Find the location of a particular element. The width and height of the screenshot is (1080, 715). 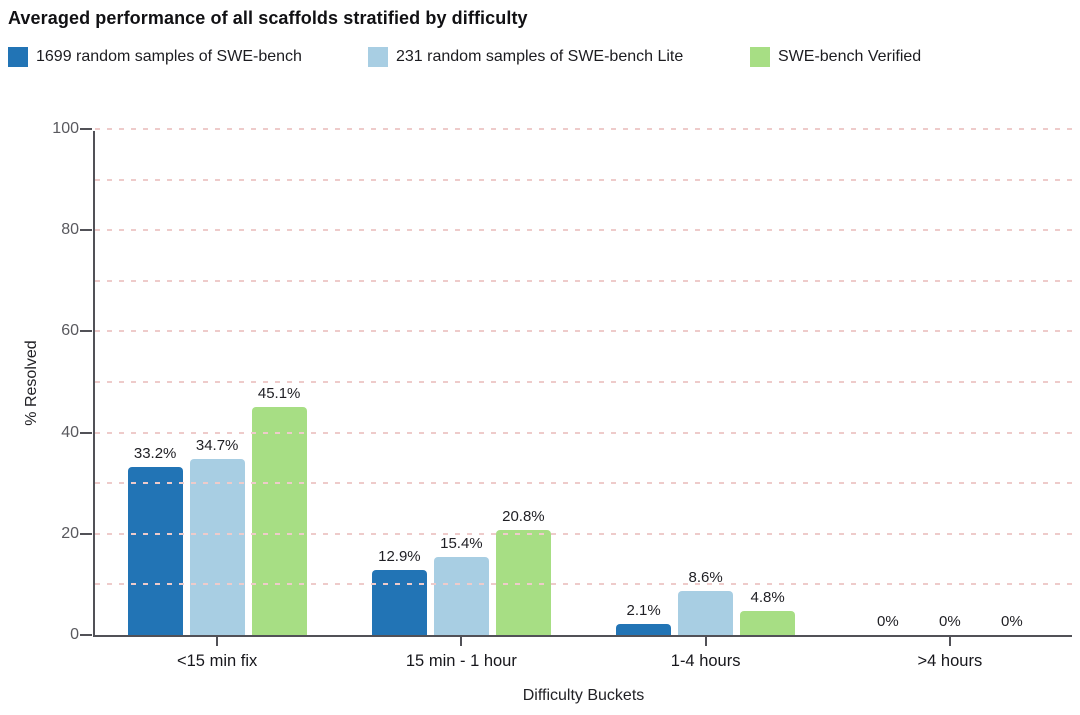

legend-swatch-swe-bench-verified is located at coordinates (760, 57).